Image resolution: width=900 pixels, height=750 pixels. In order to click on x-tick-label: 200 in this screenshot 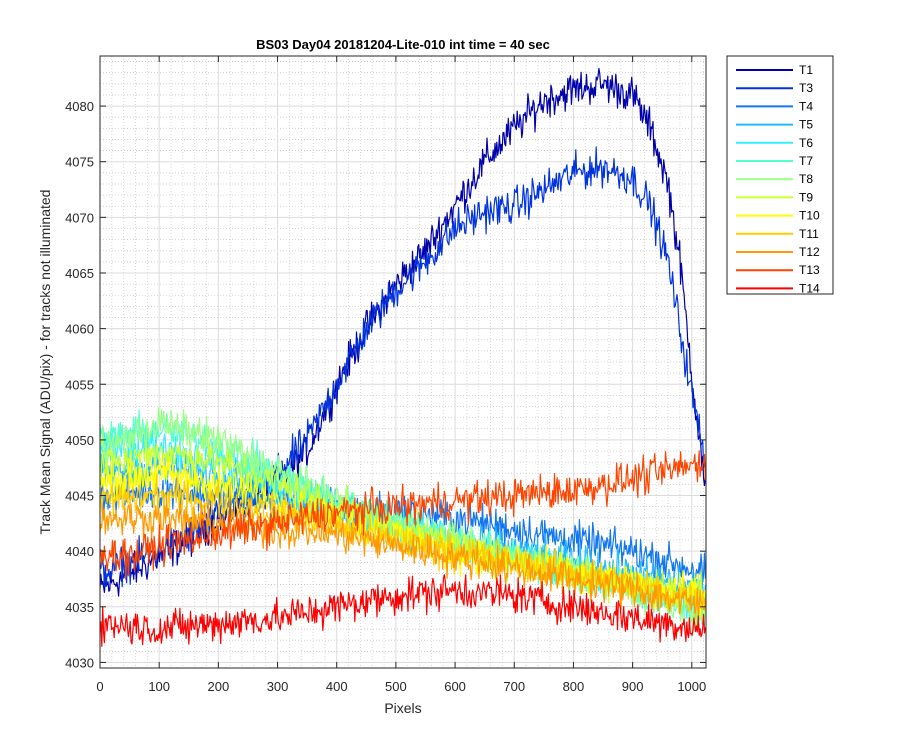, I will do `click(219, 686)`.